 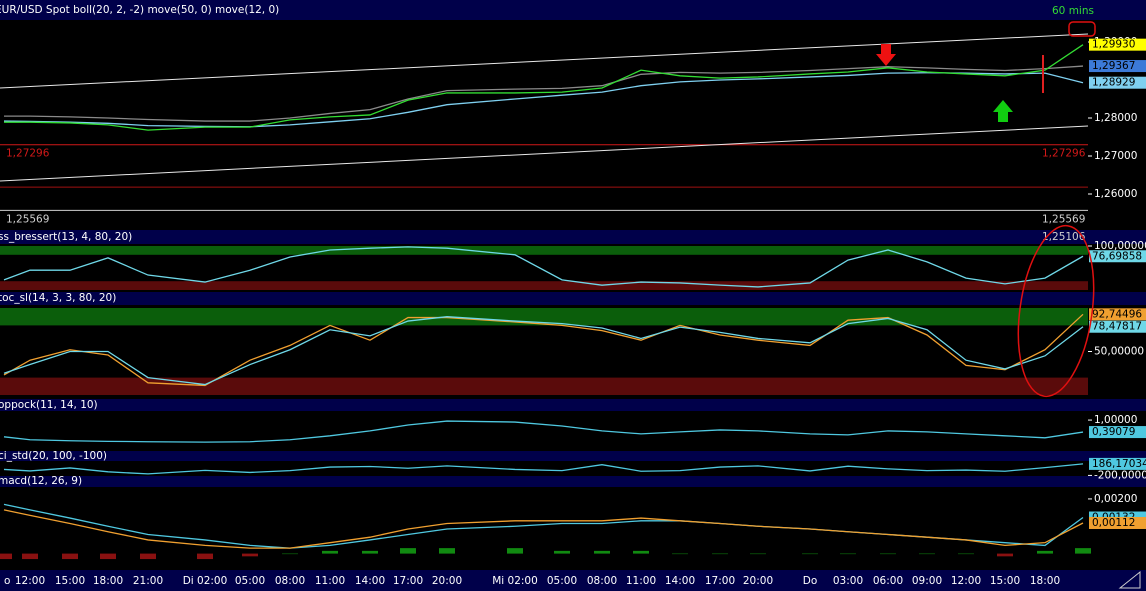 What do you see at coordinates (1113, 523) in the screenshot?
I see `last-value-label: 0,00112` at bounding box center [1113, 523].